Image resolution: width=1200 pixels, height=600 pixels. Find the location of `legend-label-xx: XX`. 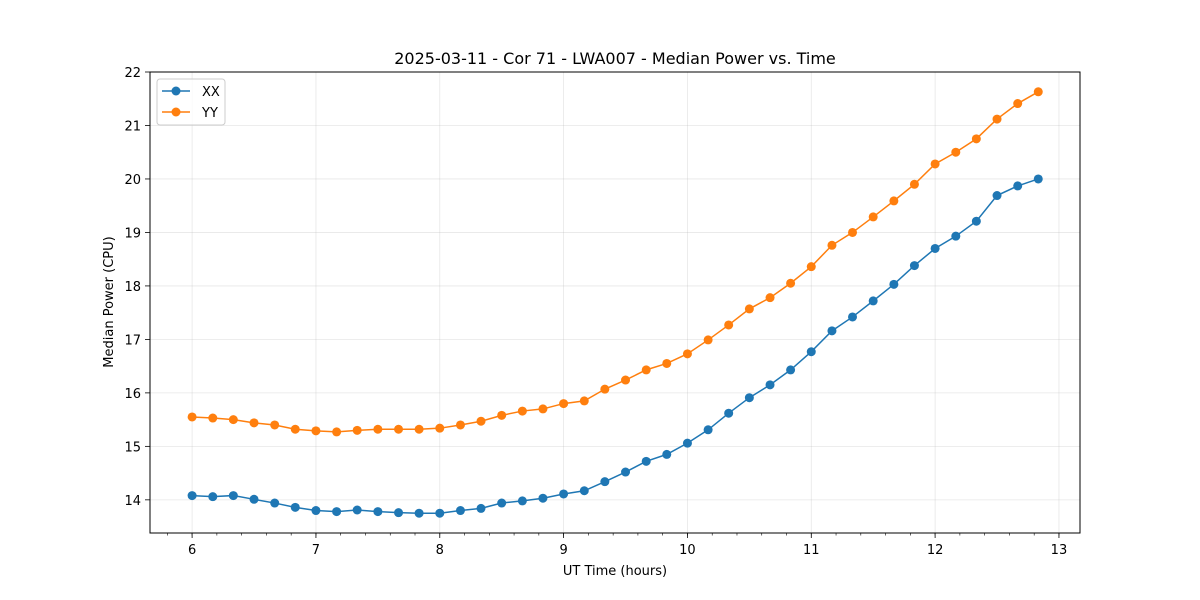

legend-label-xx: XX is located at coordinates (211, 92).